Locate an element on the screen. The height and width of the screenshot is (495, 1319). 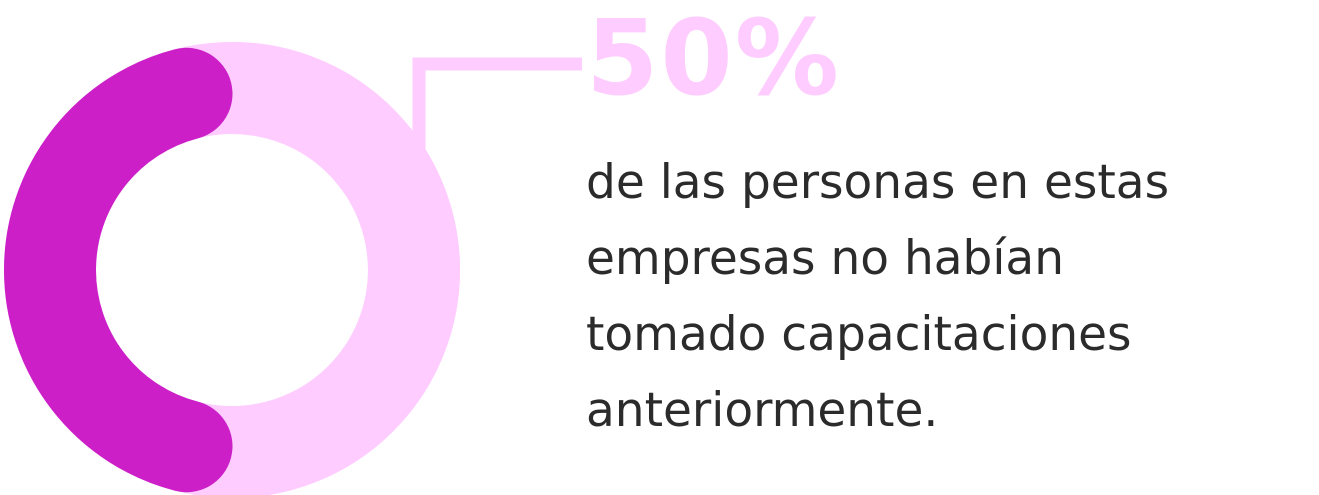
callout-percentage: 50% is located at coordinates (713, 59).